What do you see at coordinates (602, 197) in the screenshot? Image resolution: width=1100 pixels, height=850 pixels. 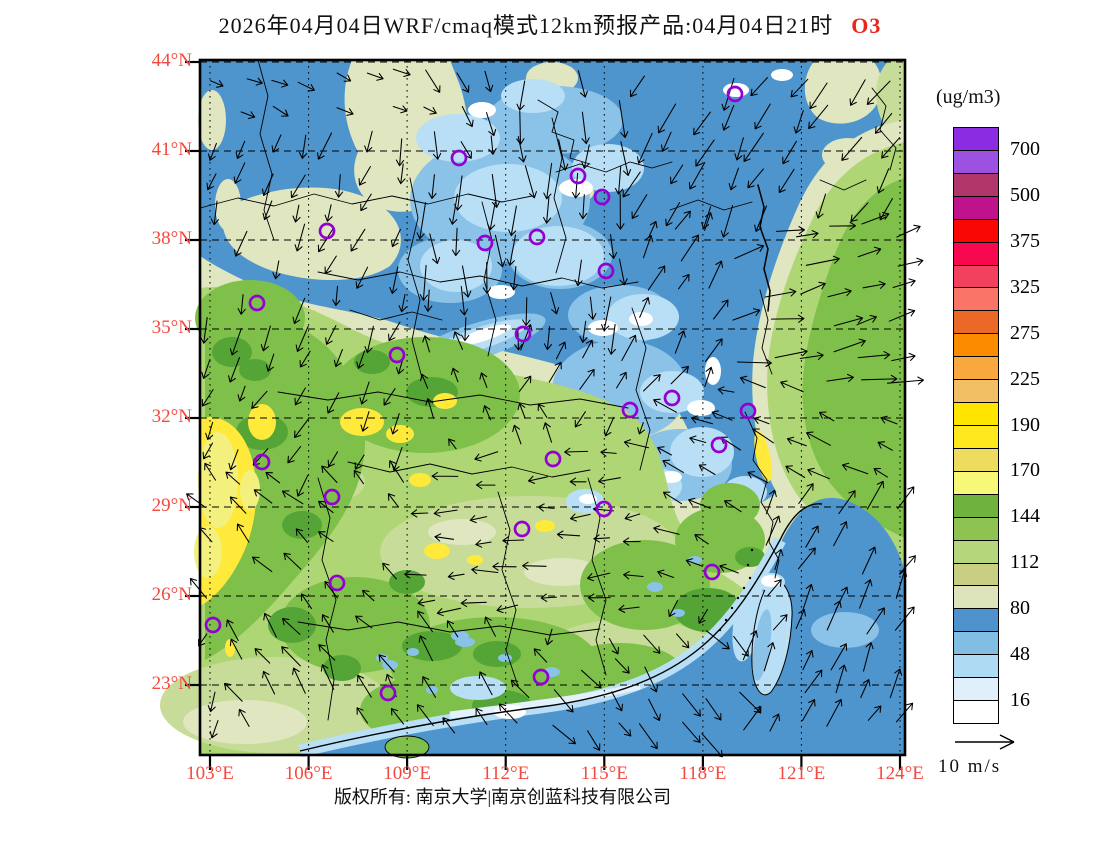 I see `city-marker` at bounding box center [602, 197].